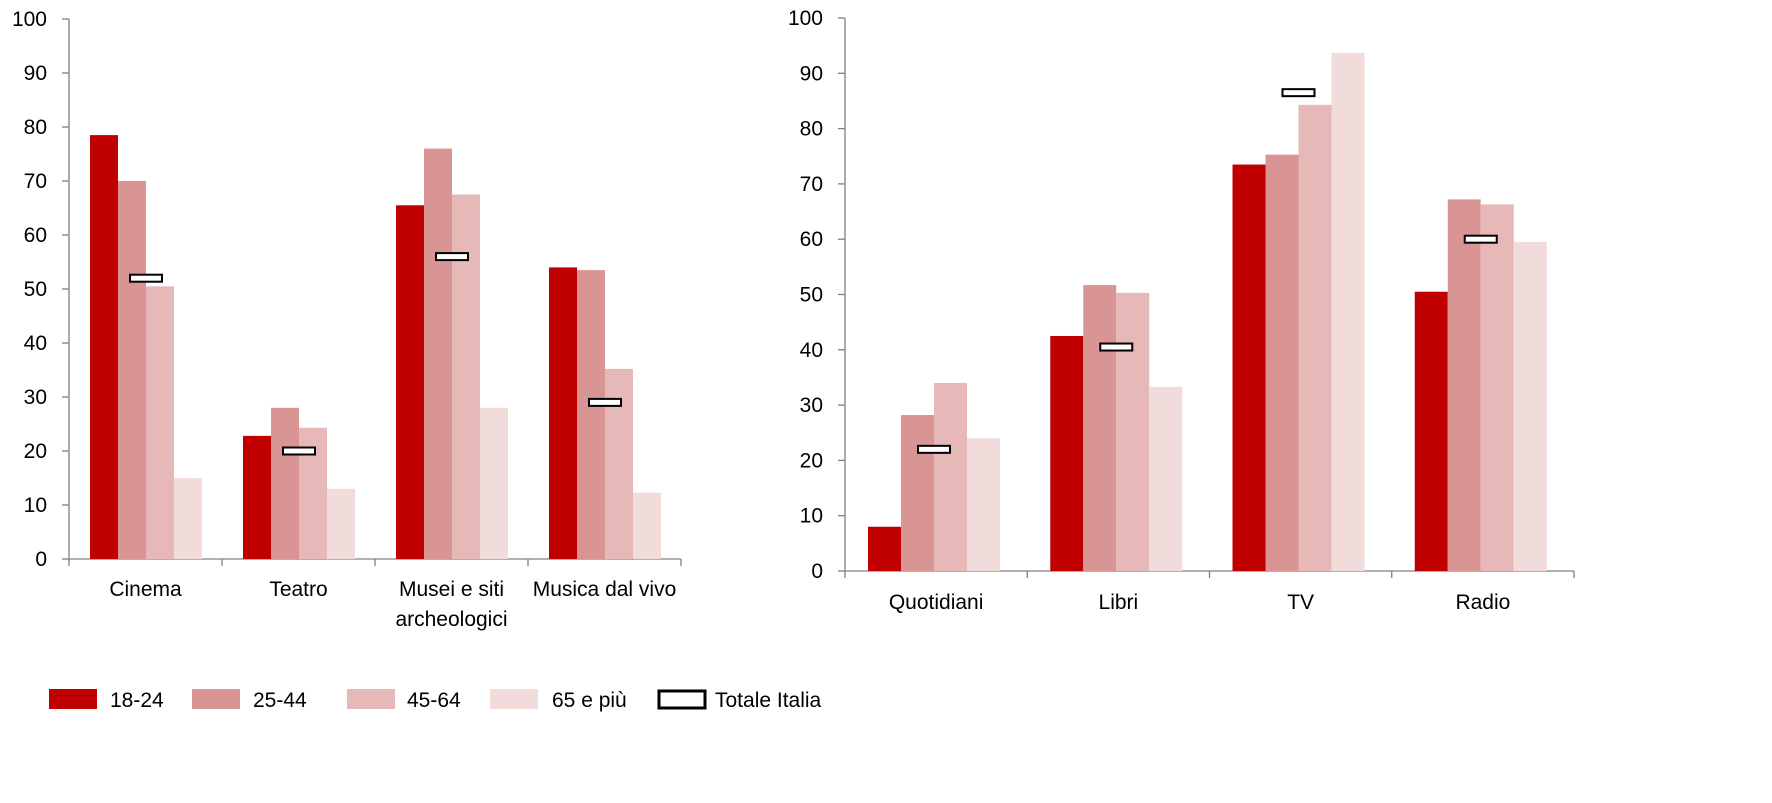 The image size is (1772, 803). What do you see at coordinates (451, 619) in the screenshot?
I see `category-label: archeologici` at bounding box center [451, 619].